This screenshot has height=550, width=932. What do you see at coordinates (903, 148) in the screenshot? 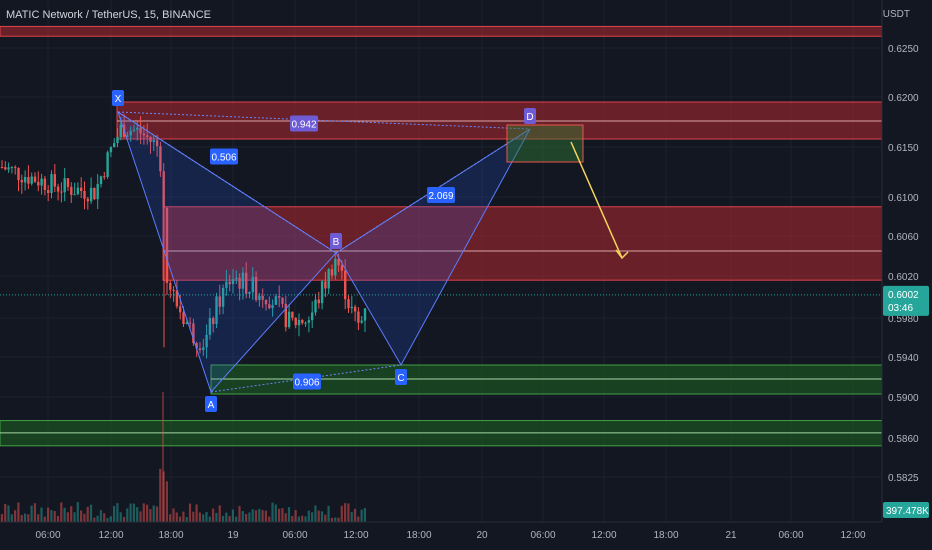
I see `price-tick-label: 0.6150` at bounding box center [903, 148].